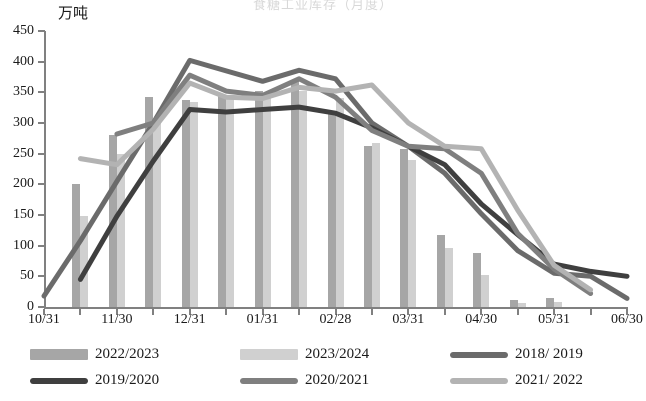 This screenshot has width=646, height=401. What do you see at coordinates (23, 92) in the screenshot?
I see `y-axis-tick-label: 350` at bounding box center [23, 92].